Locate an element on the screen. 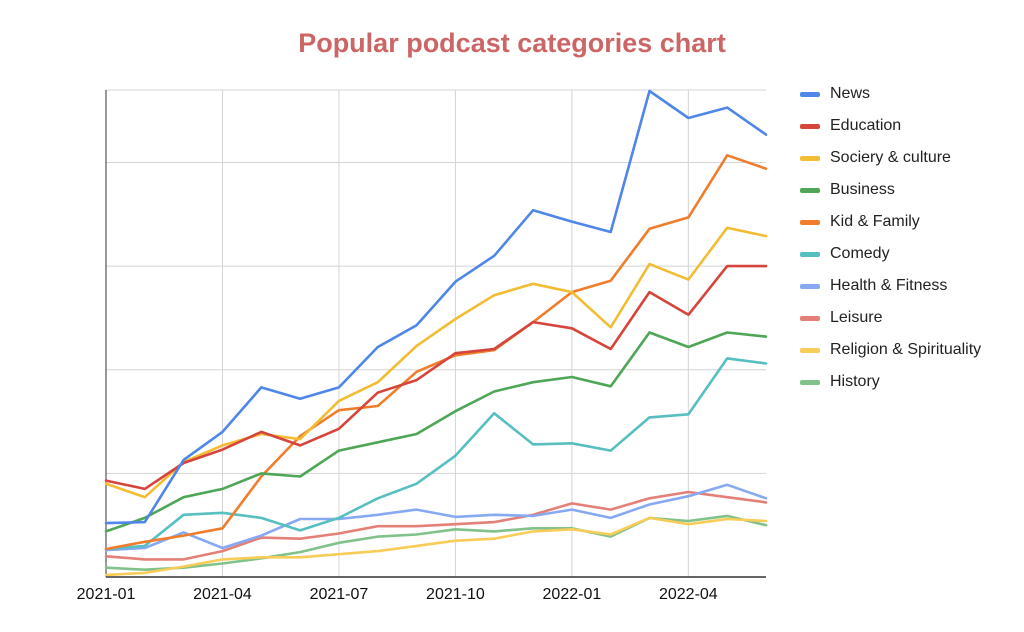 The width and height of the screenshot is (1024, 632). legend-item-news: News is located at coordinates (890, 94).